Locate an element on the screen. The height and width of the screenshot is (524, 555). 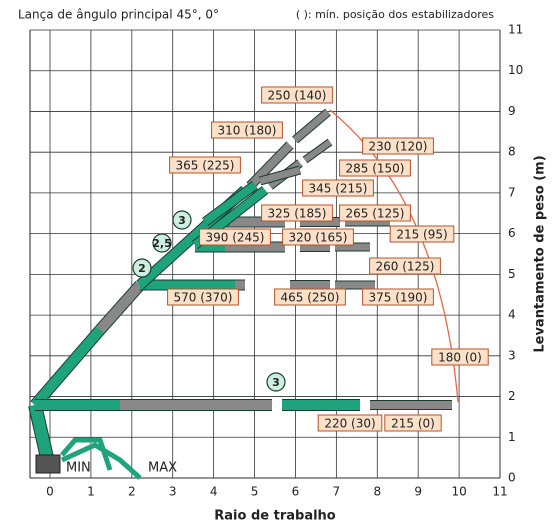
load-label: 570 (370) is located at coordinates (203, 298).